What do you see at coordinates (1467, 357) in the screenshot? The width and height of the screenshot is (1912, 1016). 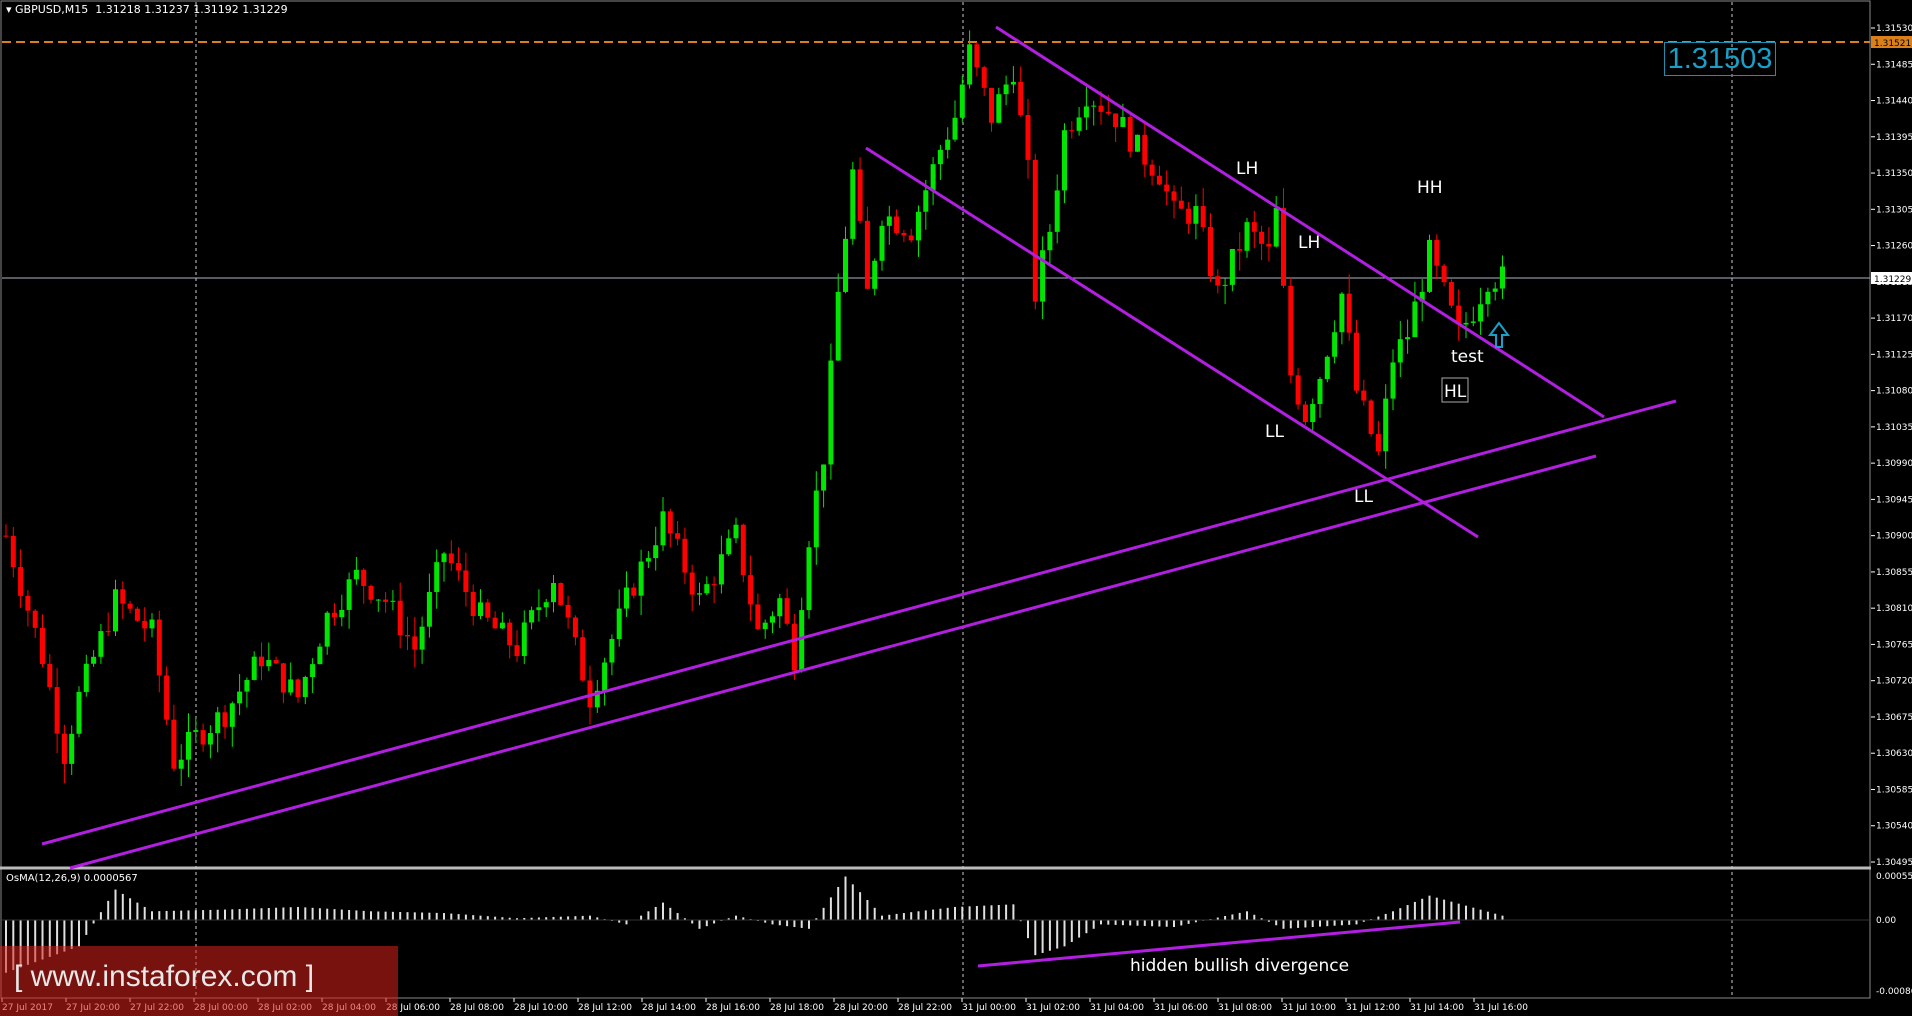 I see `annotation-test: test` at bounding box center [1467, 357].